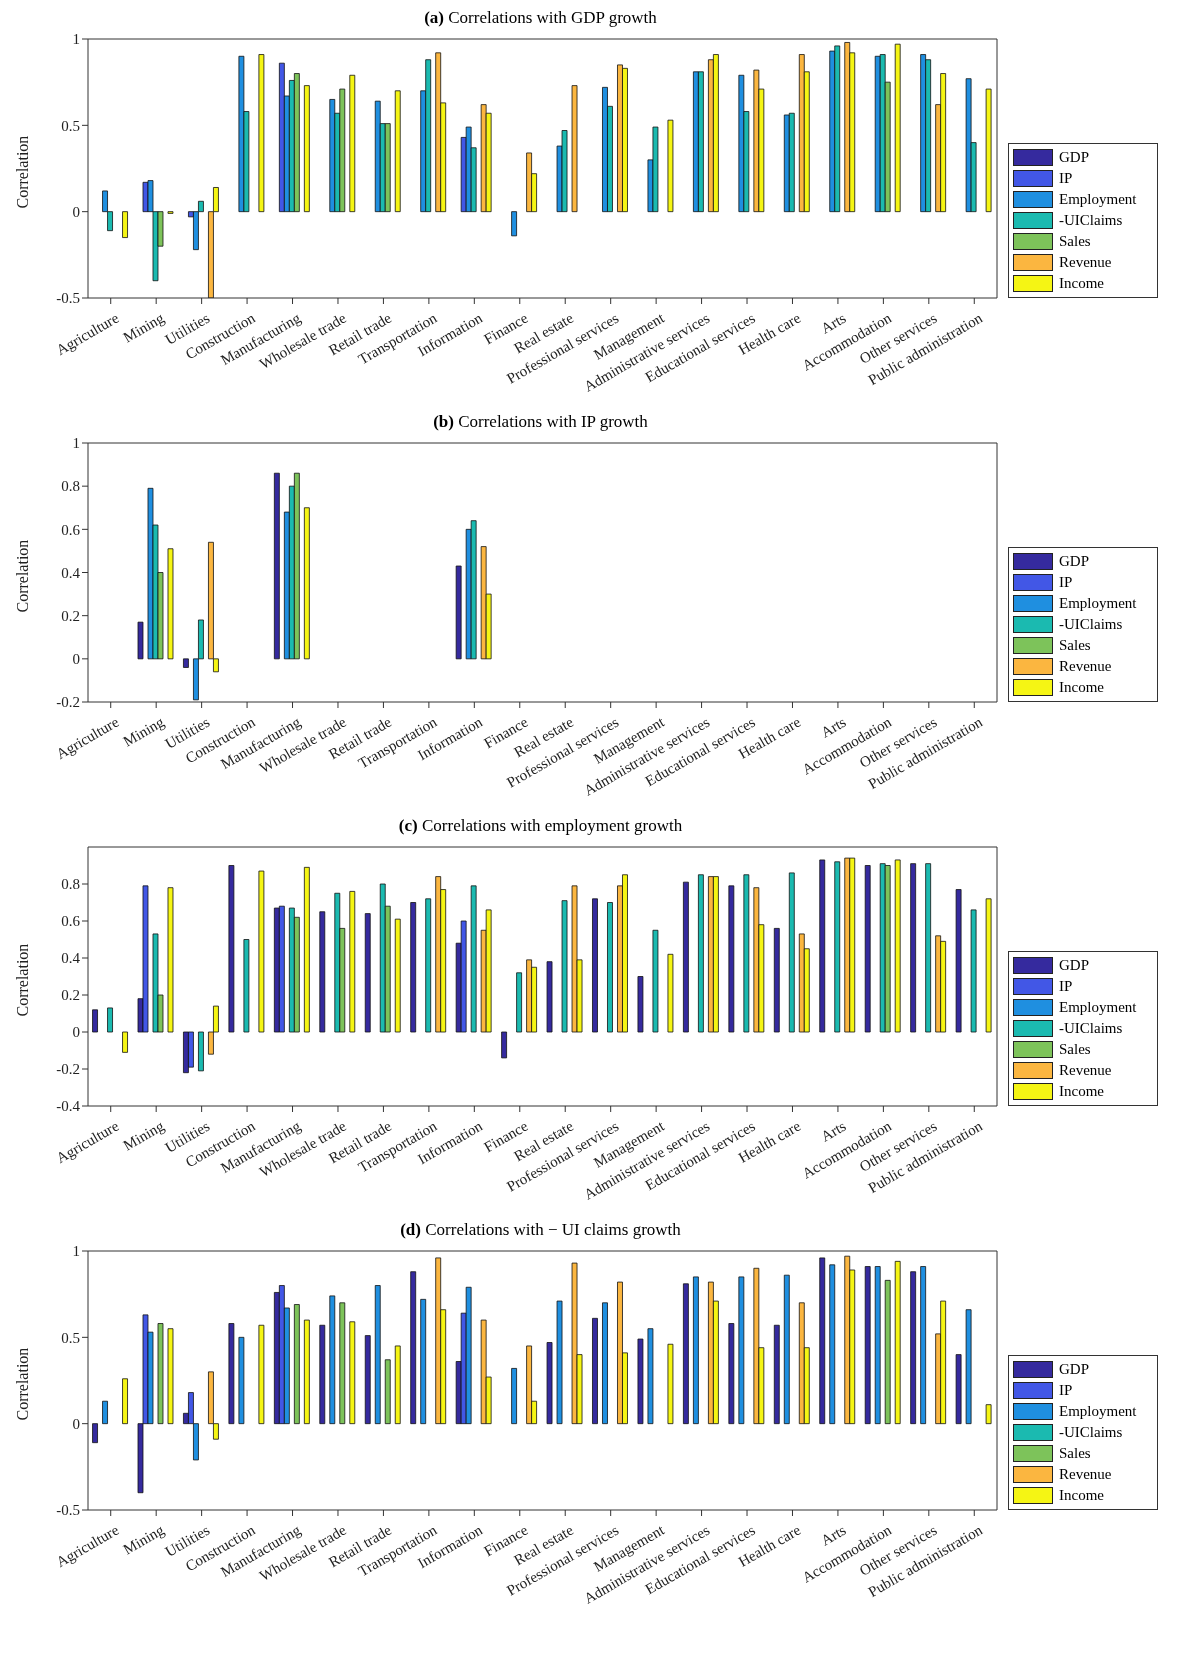  What do you see at coordinates (71, 529) in the screenshot?
I see `y-tick-label: 0.6` at bounding box center [71, 529].